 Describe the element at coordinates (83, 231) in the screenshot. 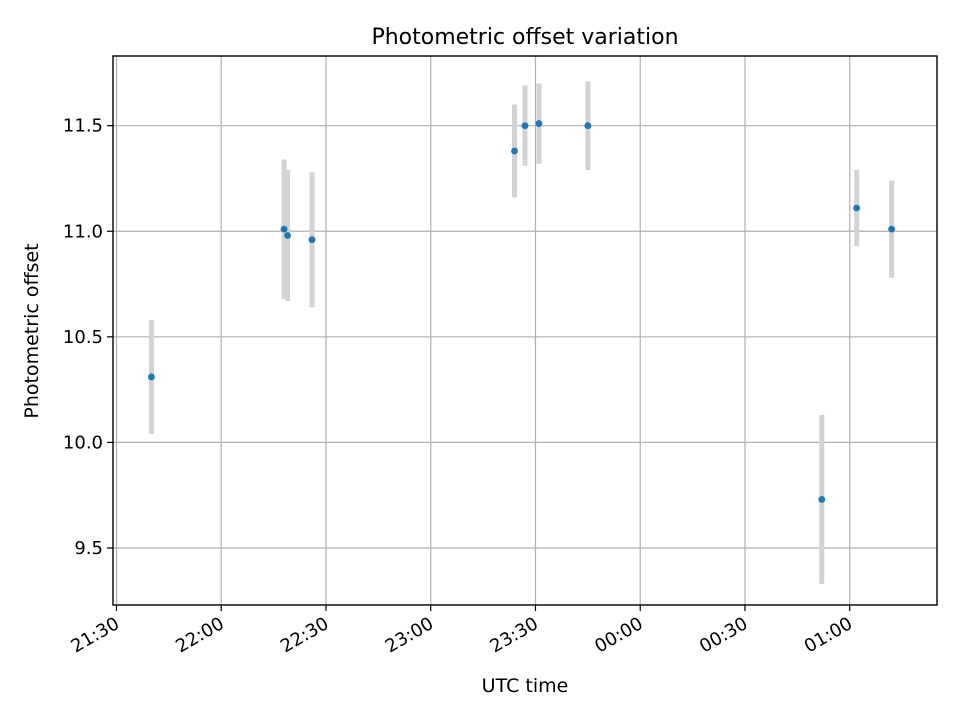

I see `y-tick-label: 11.0` at that location.